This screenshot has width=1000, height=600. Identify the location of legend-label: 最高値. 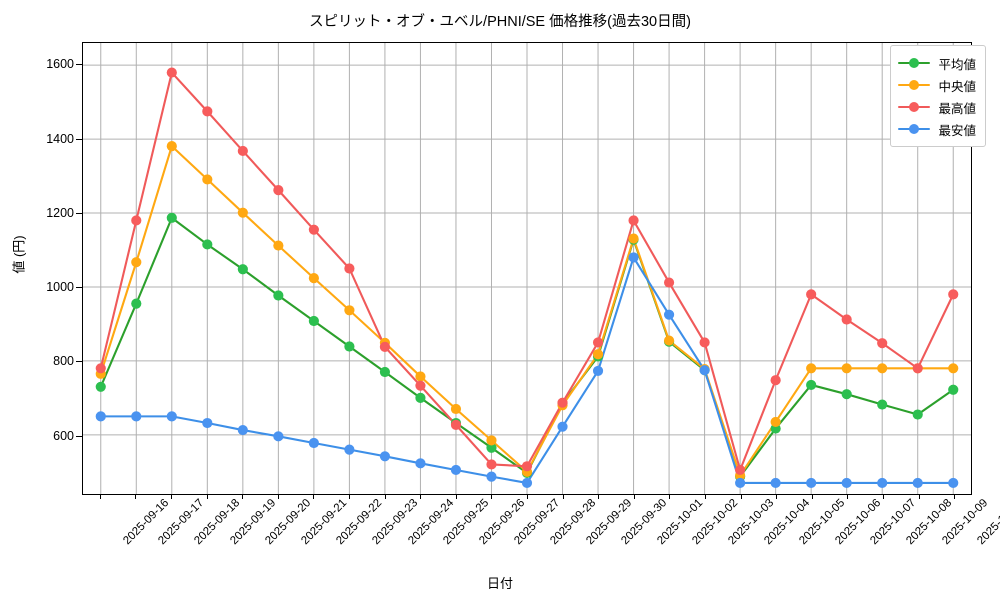
(957, 108).